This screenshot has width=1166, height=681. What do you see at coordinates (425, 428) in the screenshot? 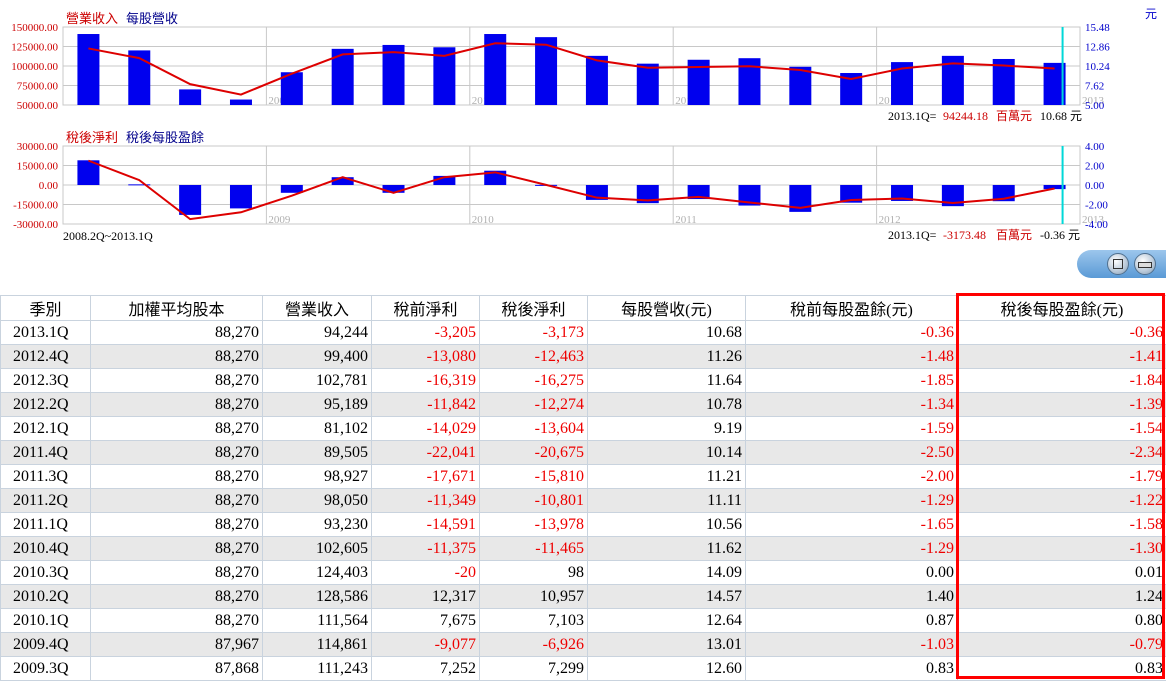
I see `value-cell: -14,029` at bounding box center [425, 428].